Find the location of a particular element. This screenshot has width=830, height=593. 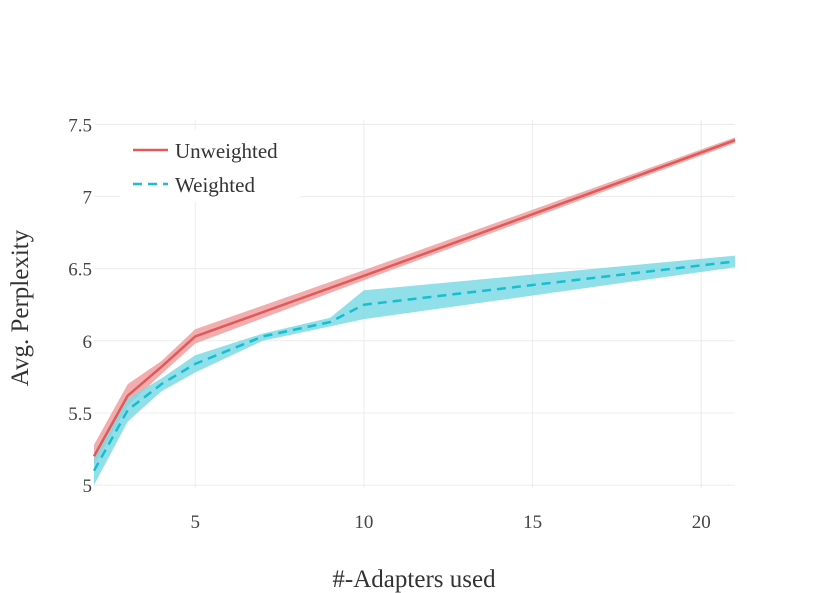

legend: Unweighted Weighted is located at coordinates (210, 166).